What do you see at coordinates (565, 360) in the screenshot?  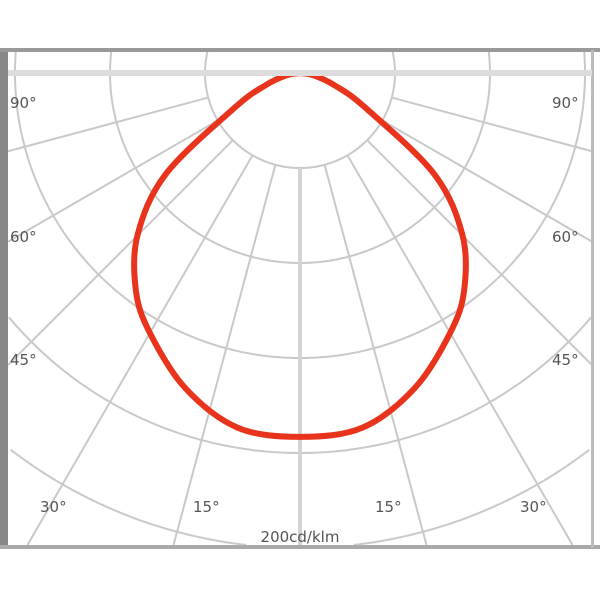 I see `label-right-45: 45°` at bounding box center [565, 360].